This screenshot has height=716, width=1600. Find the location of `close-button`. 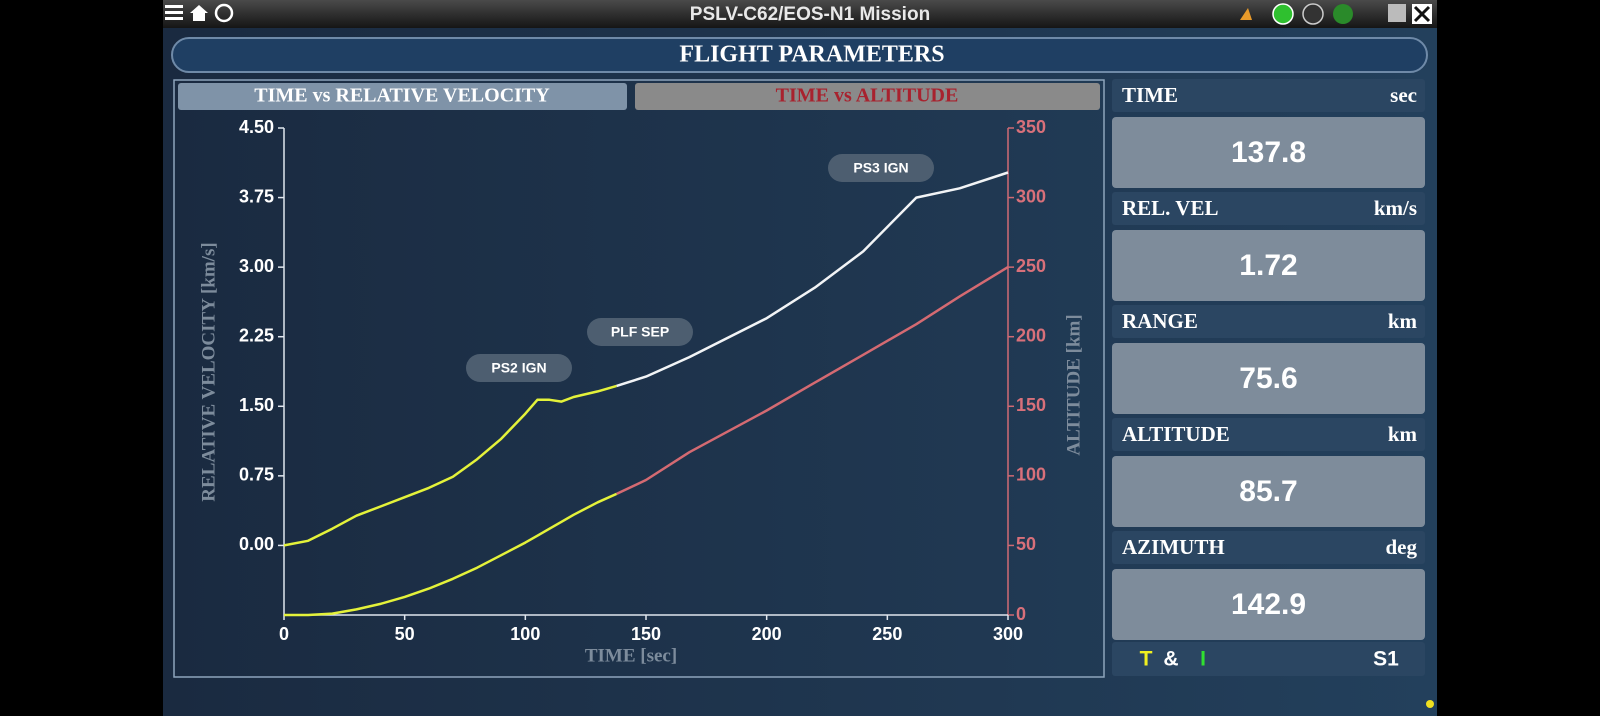

close-button is located at coordinates (1422, 14).